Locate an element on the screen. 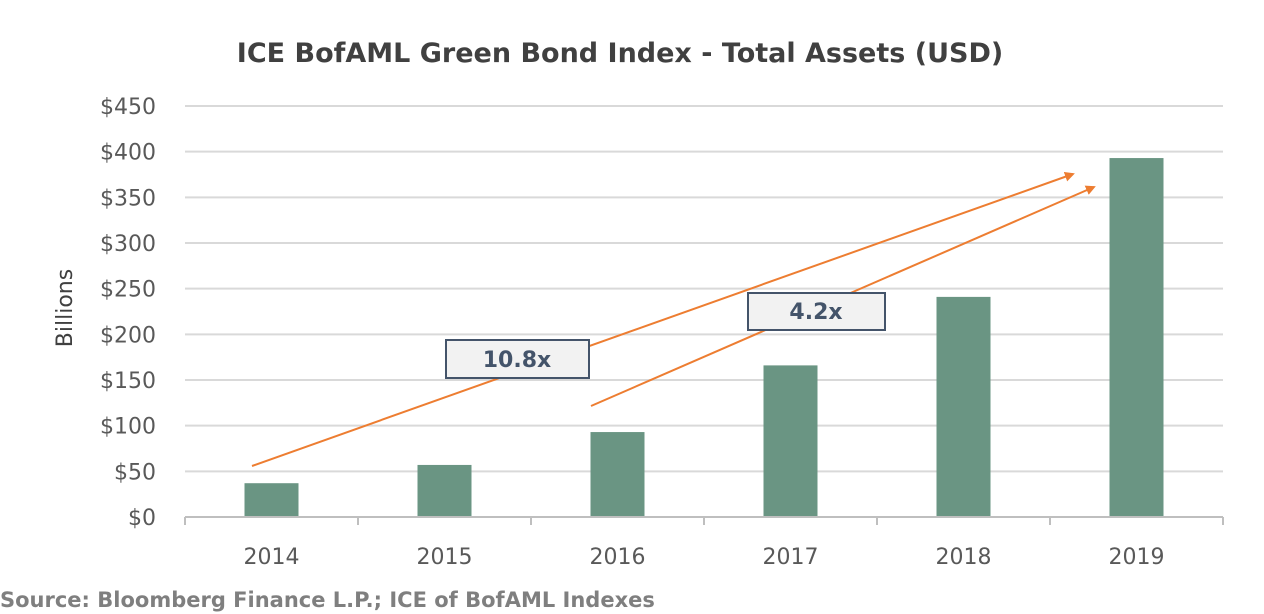 This screenshot has height=614, width=1264. y-tick-label: $450 is located at coordinates (128, 107).